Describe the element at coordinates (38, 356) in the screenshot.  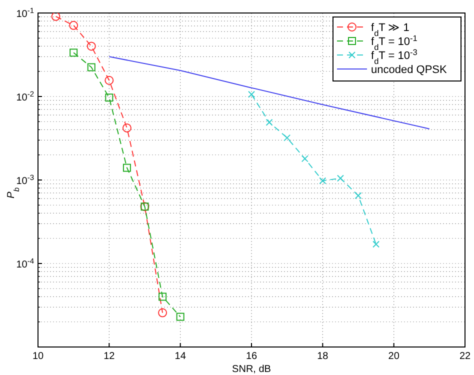
I see `x-tick-label: 10` at that location.